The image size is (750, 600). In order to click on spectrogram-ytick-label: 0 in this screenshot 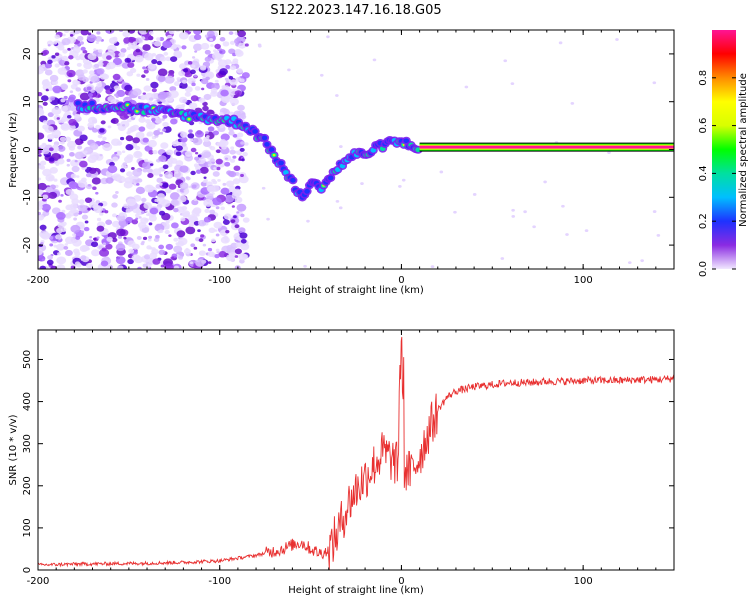, I will do `click(27, 149)`.